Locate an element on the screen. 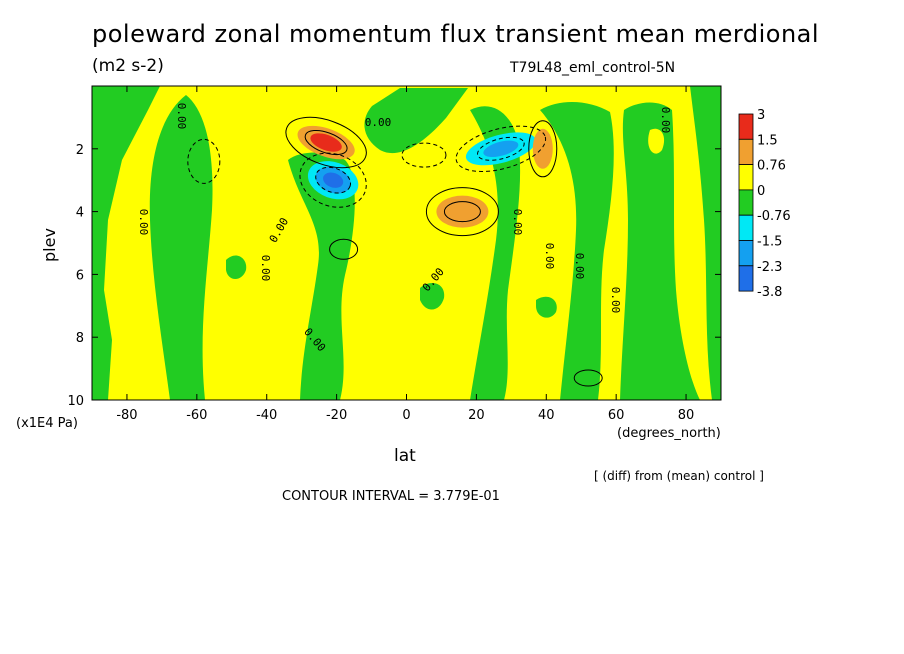 The width and height of the screenshot is (904, 654). x-axis-label: lat is located at coordinates (405, 456).